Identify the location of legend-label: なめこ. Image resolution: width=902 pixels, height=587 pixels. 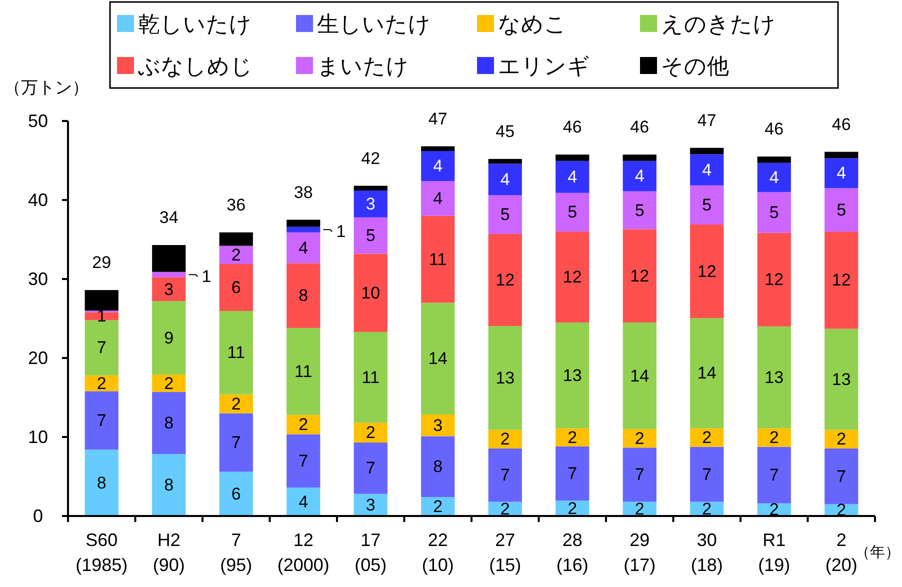
(532, 24).